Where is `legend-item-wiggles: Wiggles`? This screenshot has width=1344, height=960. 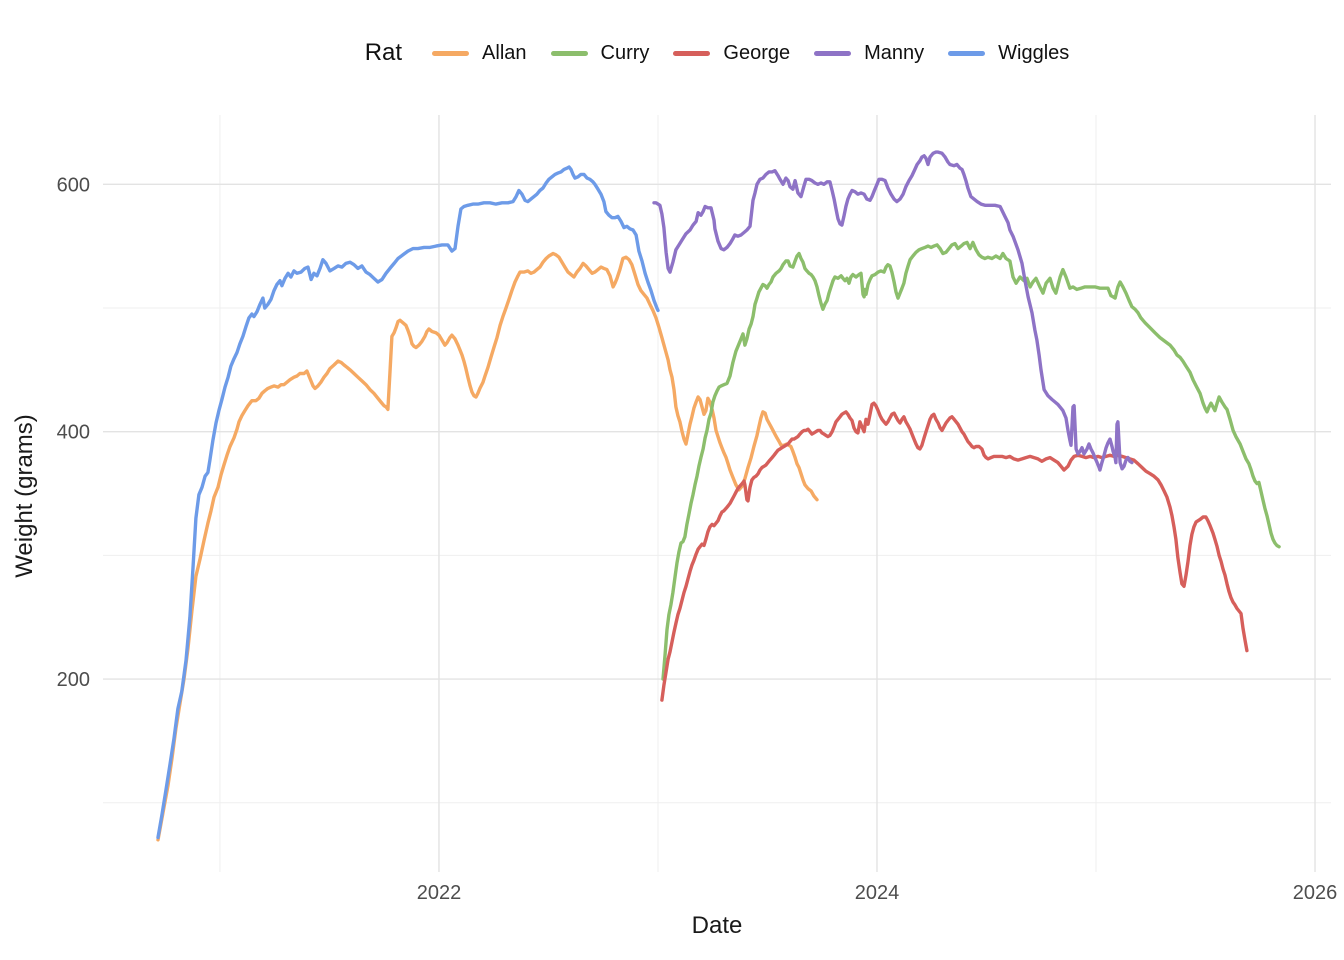
legend-item-wiggles: Wiggles is located at coordinates (1008, 53).